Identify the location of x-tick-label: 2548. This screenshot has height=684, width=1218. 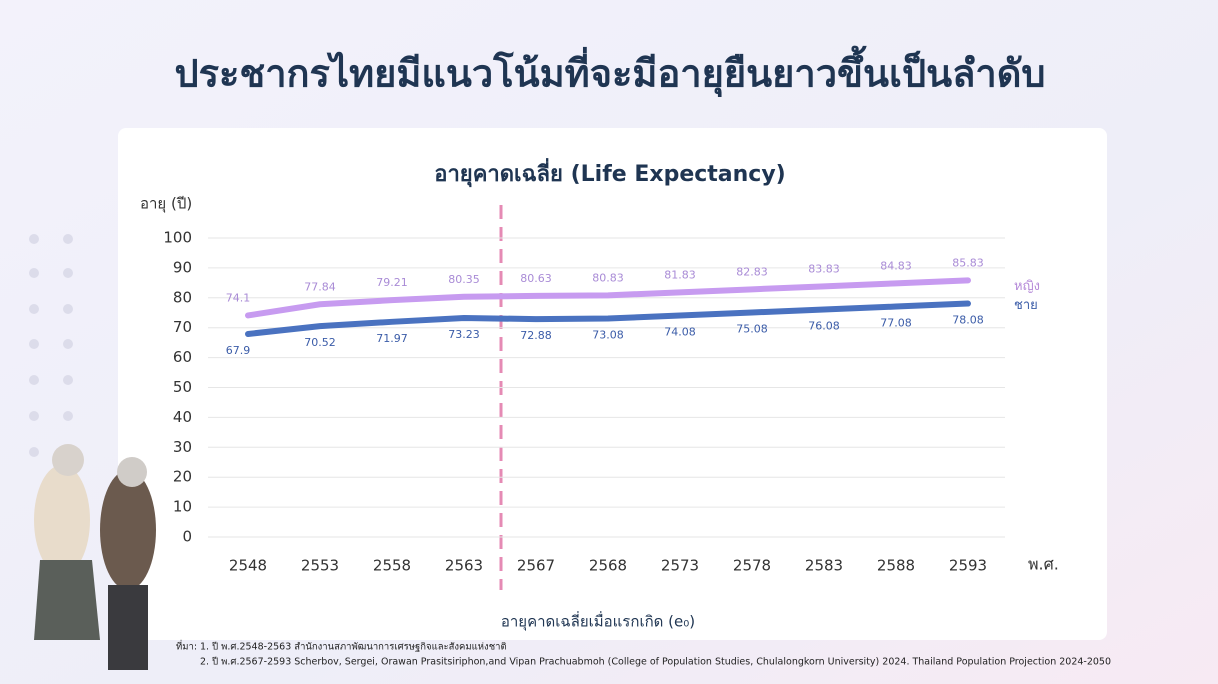
(248, 566).